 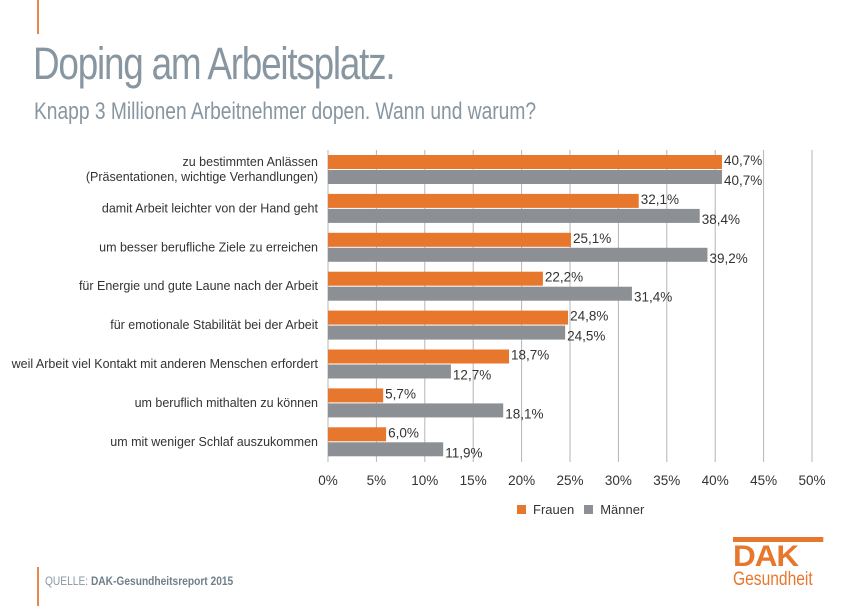 I want to click on page-title: Doping am Arbeitsplatz., so click(x=214, y=63).